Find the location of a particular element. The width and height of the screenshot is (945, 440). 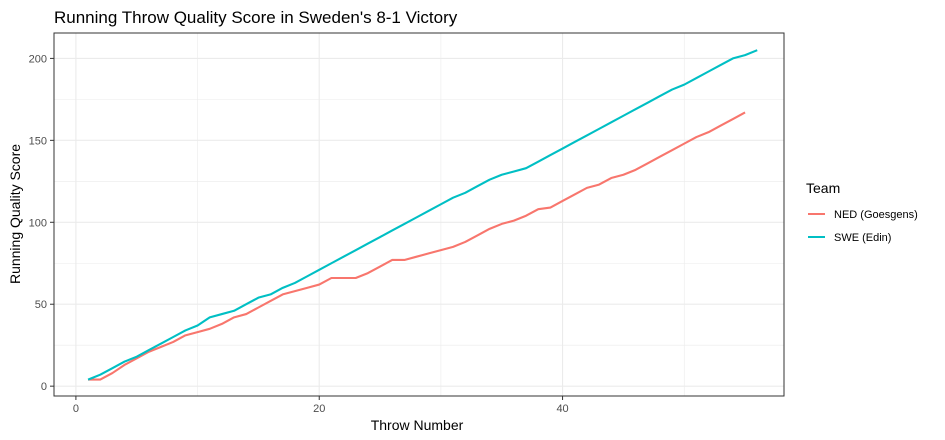

y-tick-label: 150 is located at coordinates (38, 141).